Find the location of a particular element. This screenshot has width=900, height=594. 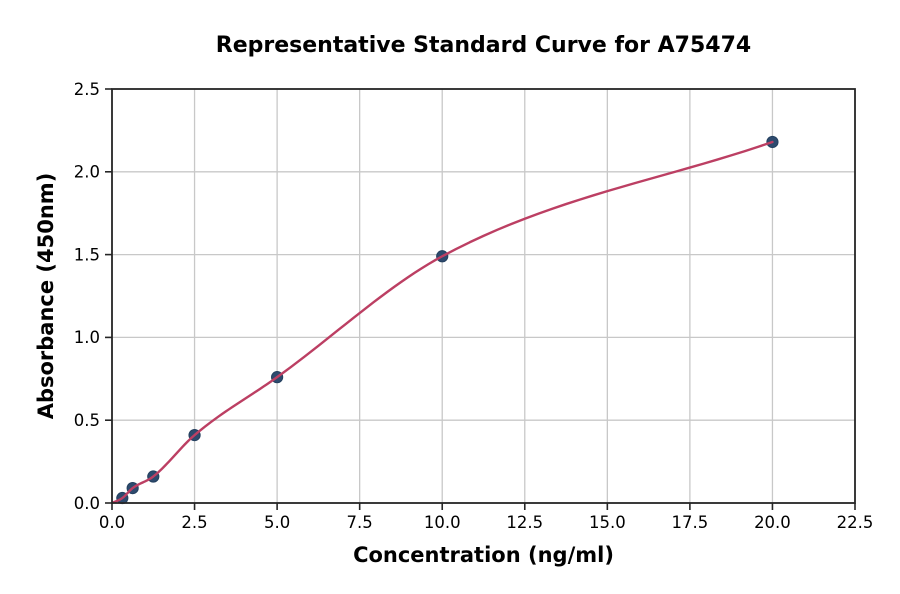

chart-title: Representative Standard Curve for A75474 is located at coordinates (483, 45).